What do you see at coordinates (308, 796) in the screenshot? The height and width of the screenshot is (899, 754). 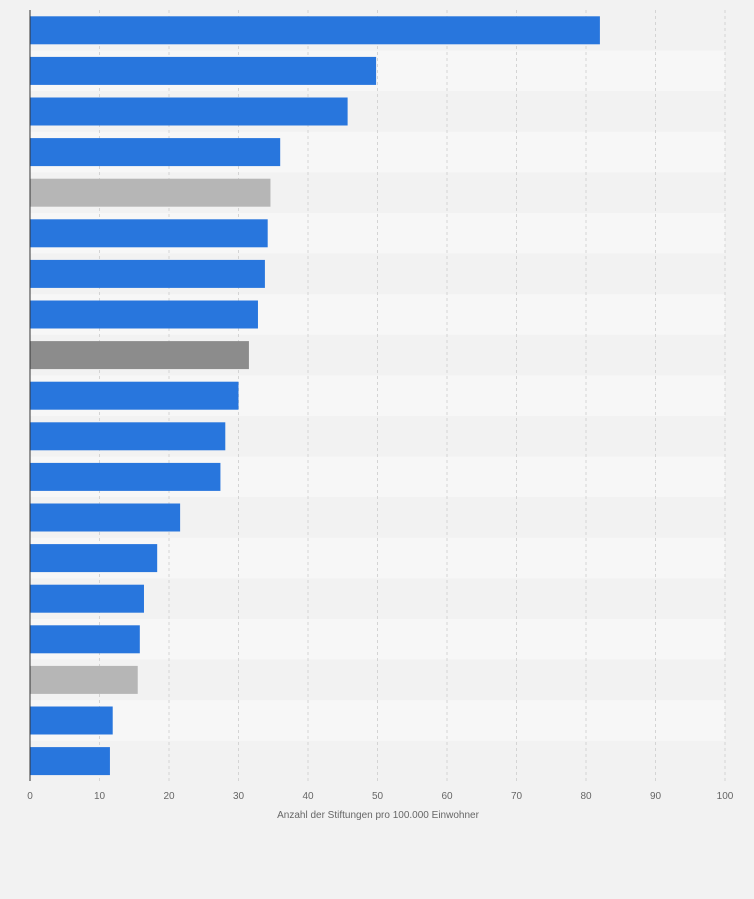 I see `x-tick-label: 40` at bounding box center [308, 796].